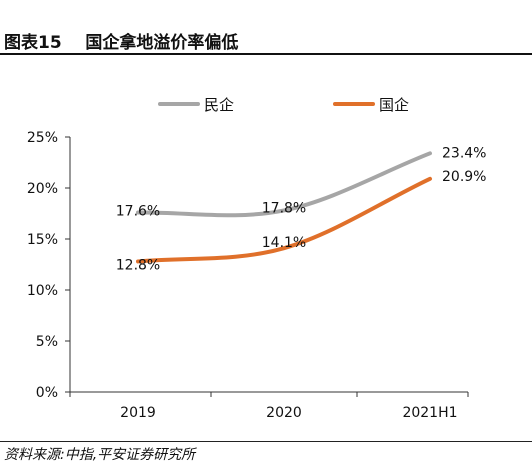 The height and width of the screenshot is (474, 532). What do you see at coordinates (42, 240) in the screenshot?
I see `y-tick-label: 15%` at bounding box center [42, 240].